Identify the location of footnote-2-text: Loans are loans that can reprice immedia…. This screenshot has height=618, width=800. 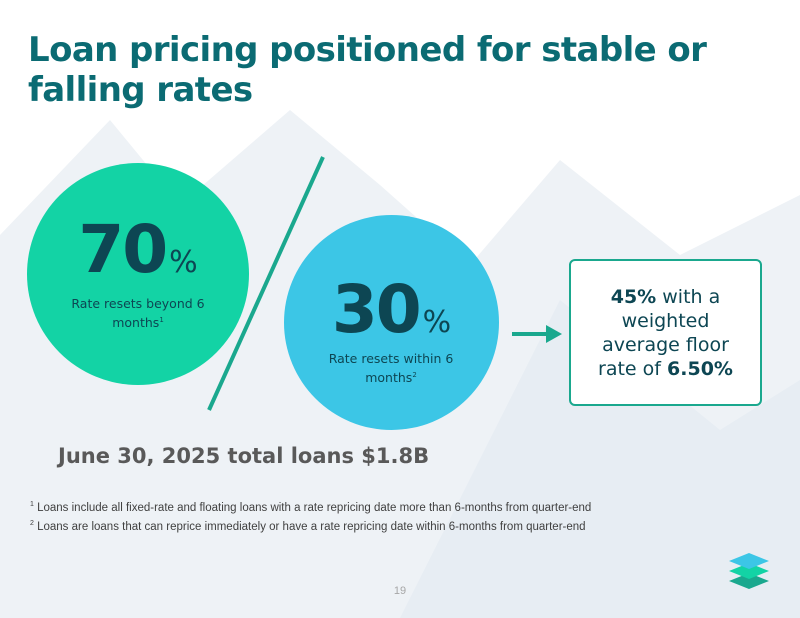
(309, 526).